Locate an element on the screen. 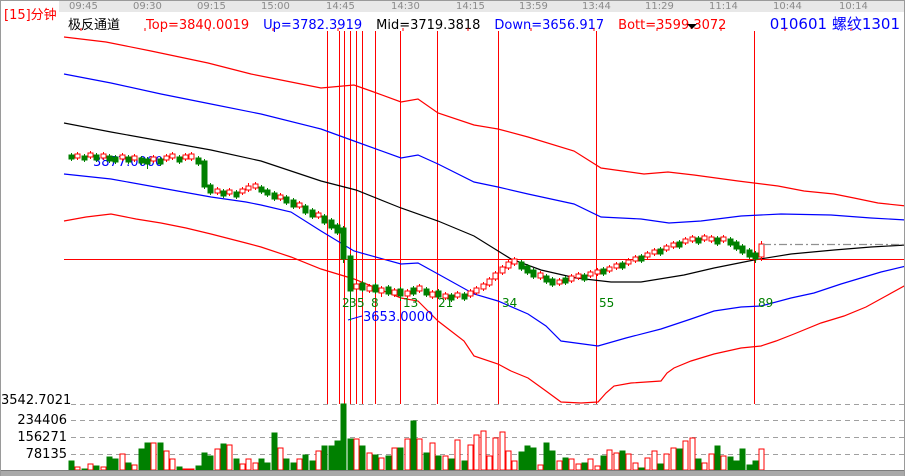 Image resolution: width=905 pixels, height=476 pixels. time-label: 14:15 is located at coordinates (470, 6).